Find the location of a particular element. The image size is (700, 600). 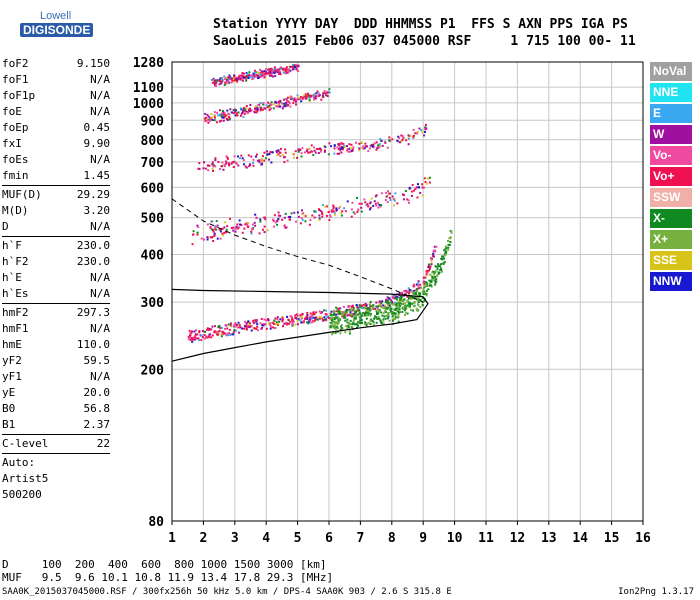

param-label: h`Es is located at coordinates (15, 293).